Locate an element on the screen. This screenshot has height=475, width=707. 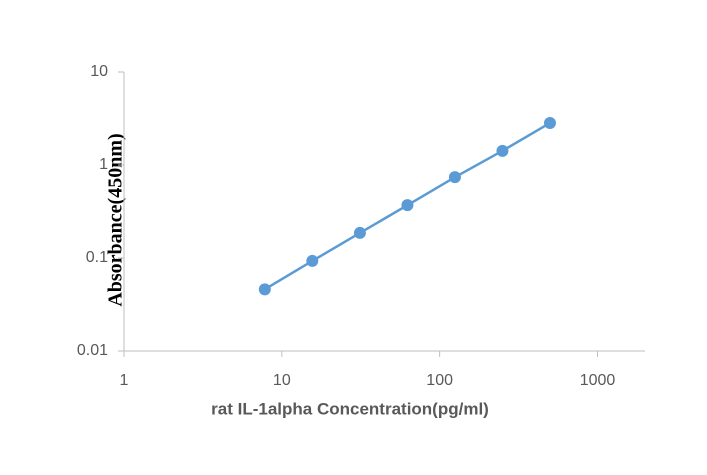
y-axis-label: Absorbance(450nm) is located at coordinates (116, 219).